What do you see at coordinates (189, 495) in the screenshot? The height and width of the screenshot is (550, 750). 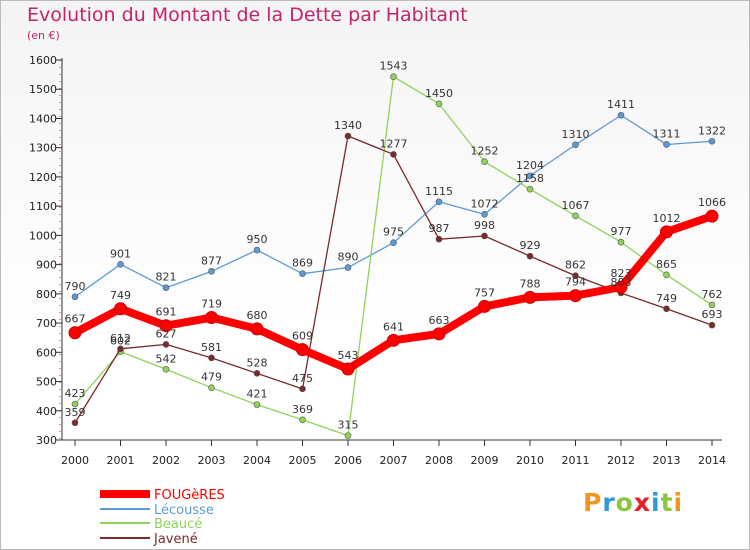 I see `legend-label-fougeres: FOUGèRES` at bounding box center [189, 495].